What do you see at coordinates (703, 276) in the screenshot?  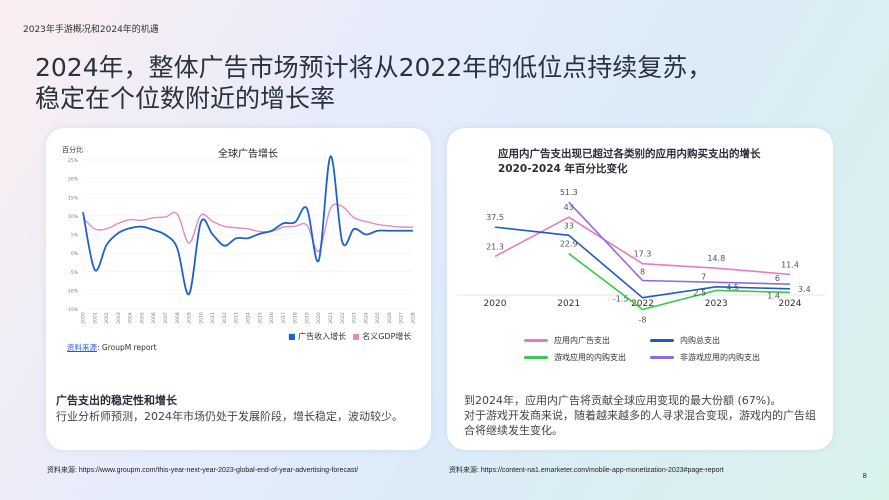 I see `data-label: 7` at bounding box center [703, 276].